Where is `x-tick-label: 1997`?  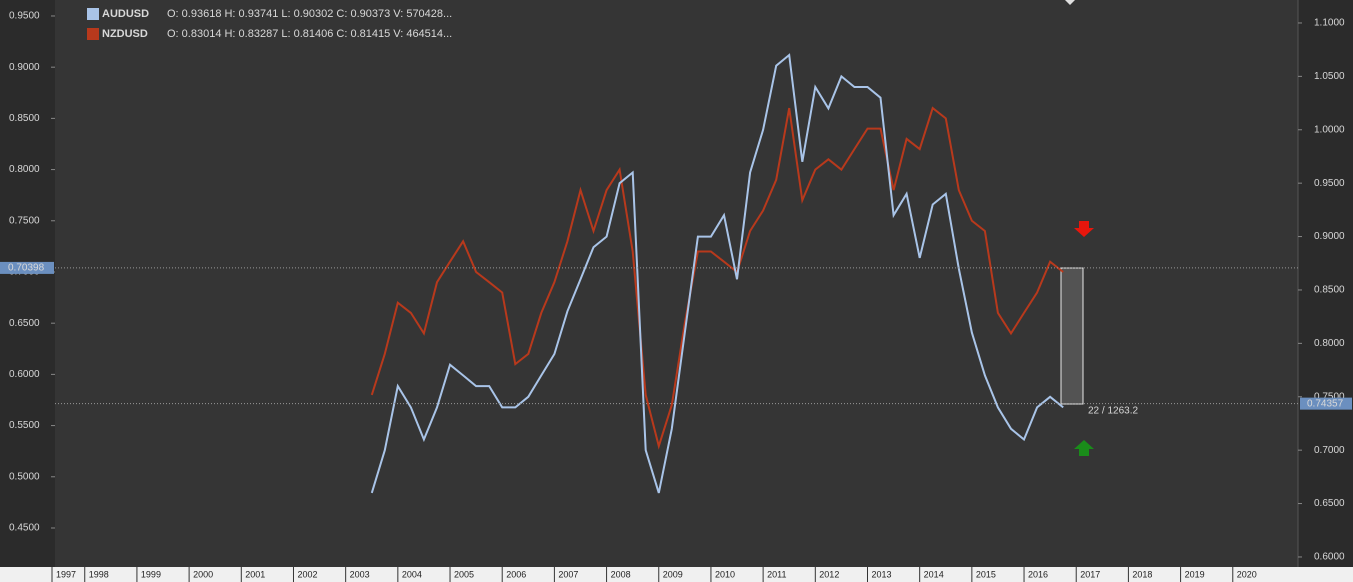
x-tick-label: 1997 is located at coordinates (66, 574).